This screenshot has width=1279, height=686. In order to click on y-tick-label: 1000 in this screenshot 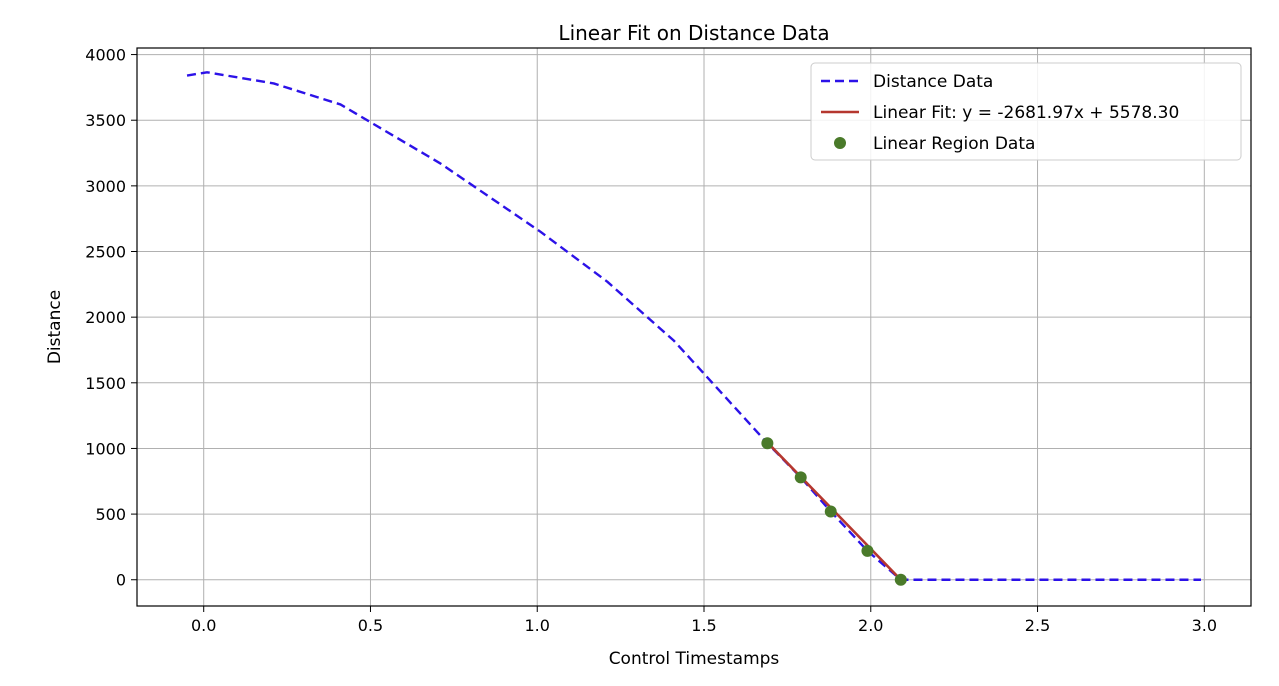, I will do `click(105, 448)`.